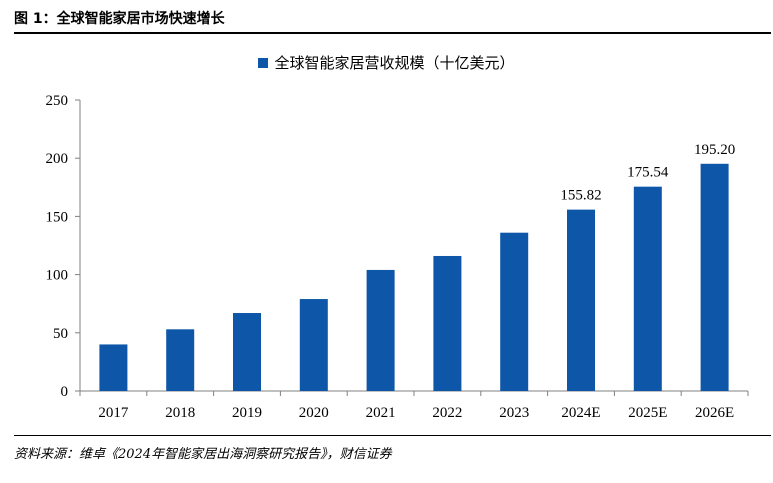 Image resolution: width=773 pixels, height=483 pixels. What do you see at coordinates (381, 413) in the screenshot?
I see `x-tick-label: 2021` at bounding box center [381, 413].